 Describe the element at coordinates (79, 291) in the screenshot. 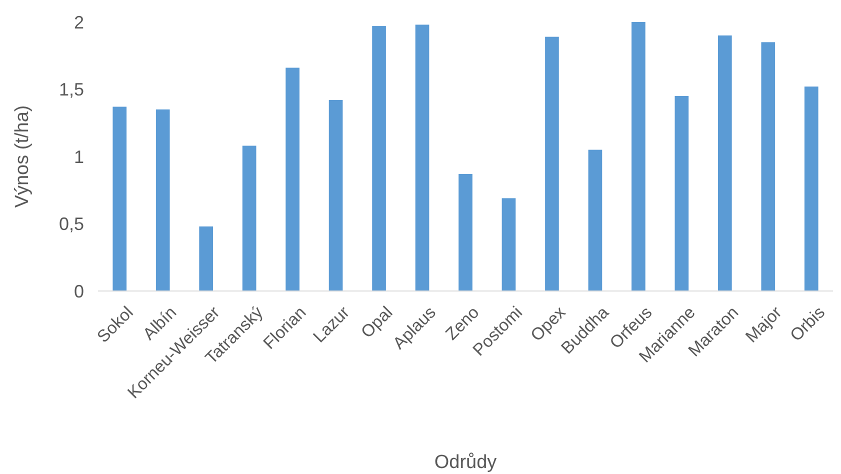

I see `y-tick-label: 0` at that location.